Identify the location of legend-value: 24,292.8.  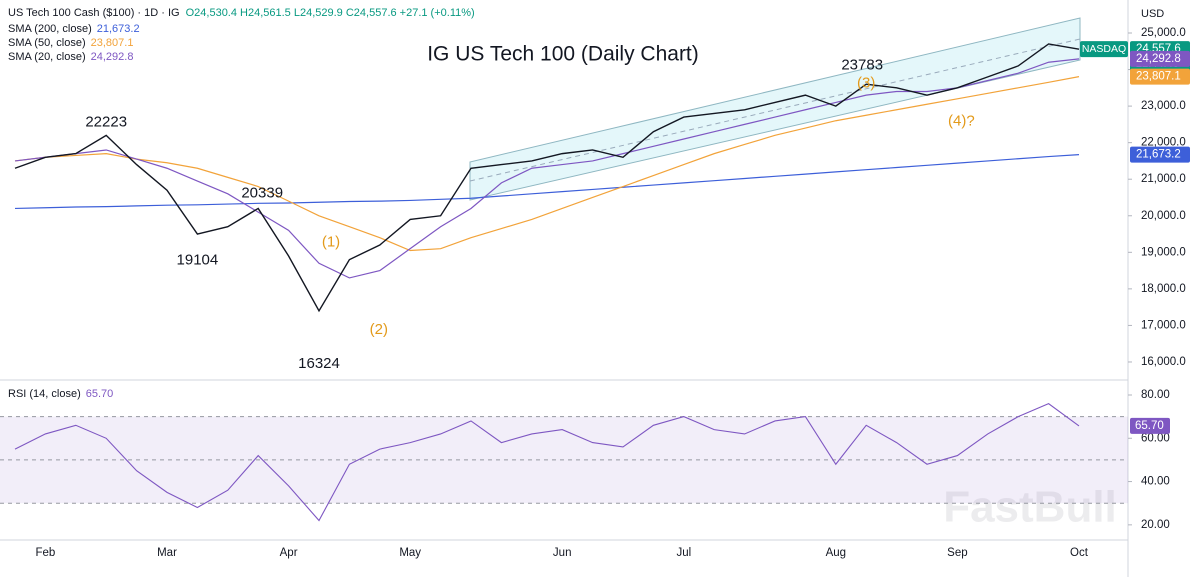
(112, 57).